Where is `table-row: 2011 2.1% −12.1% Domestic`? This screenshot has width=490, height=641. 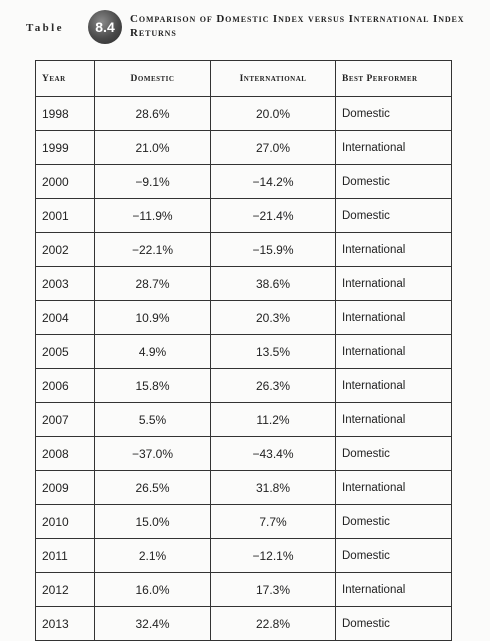
table-row: 2011 2.1% −12.1% Domestic is located at coordinates (243, 555).